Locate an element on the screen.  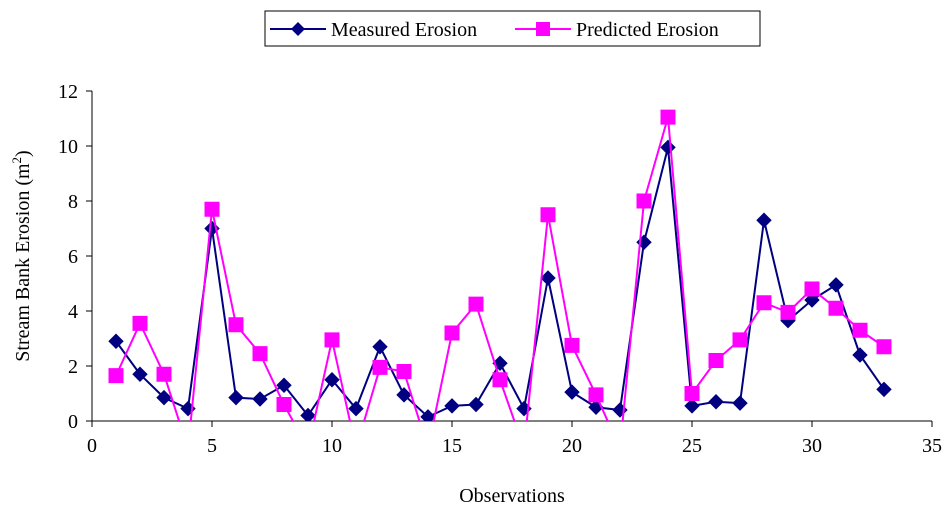
y-axis-label: Stream Bank Erosion (m2) is located at coordinates (21, 255).